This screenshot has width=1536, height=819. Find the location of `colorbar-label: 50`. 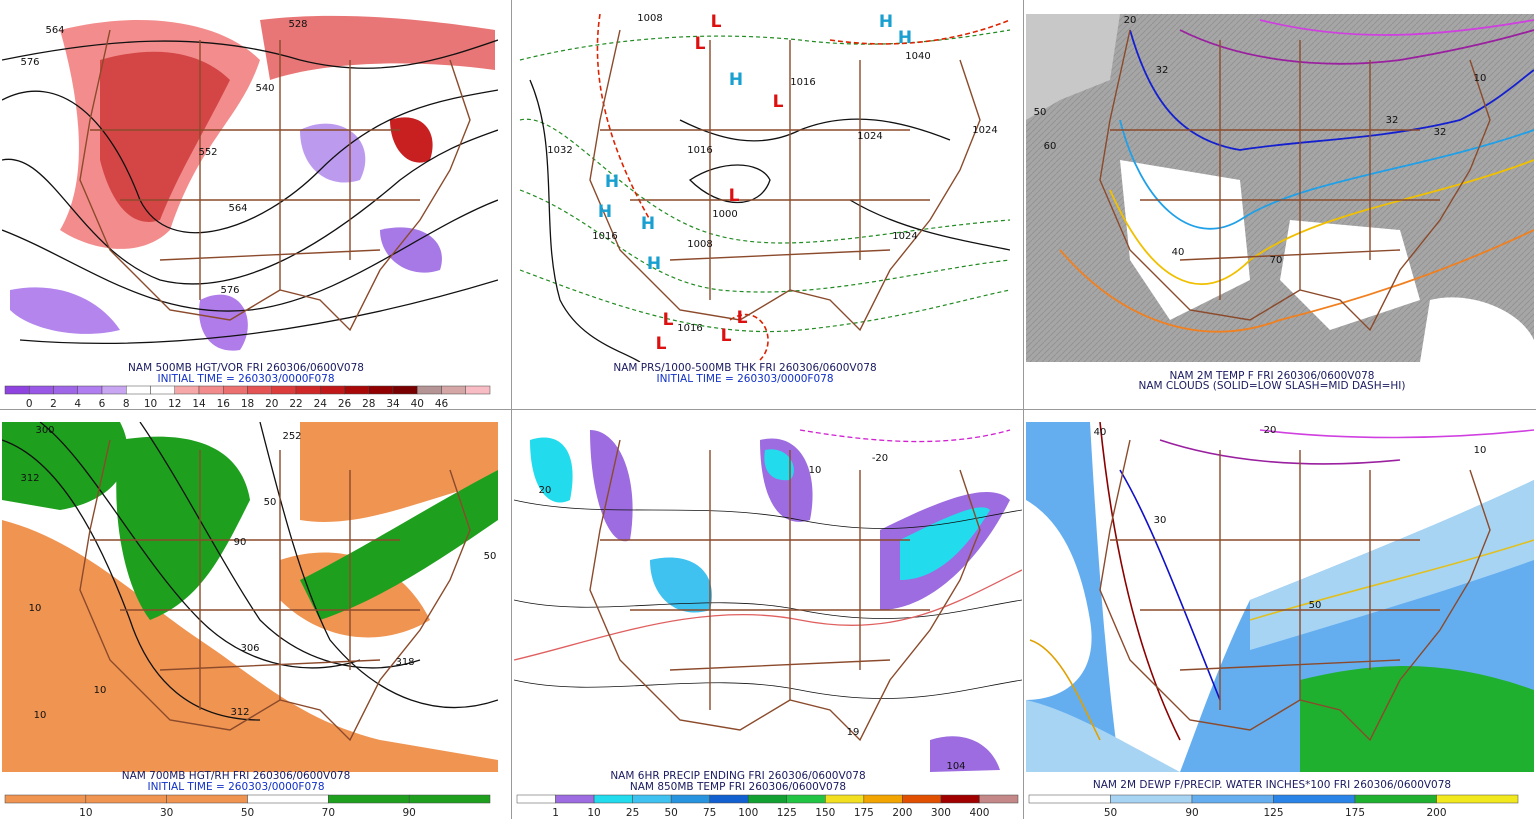

colorbar-label: 50 is located at coordinates (247, 813).